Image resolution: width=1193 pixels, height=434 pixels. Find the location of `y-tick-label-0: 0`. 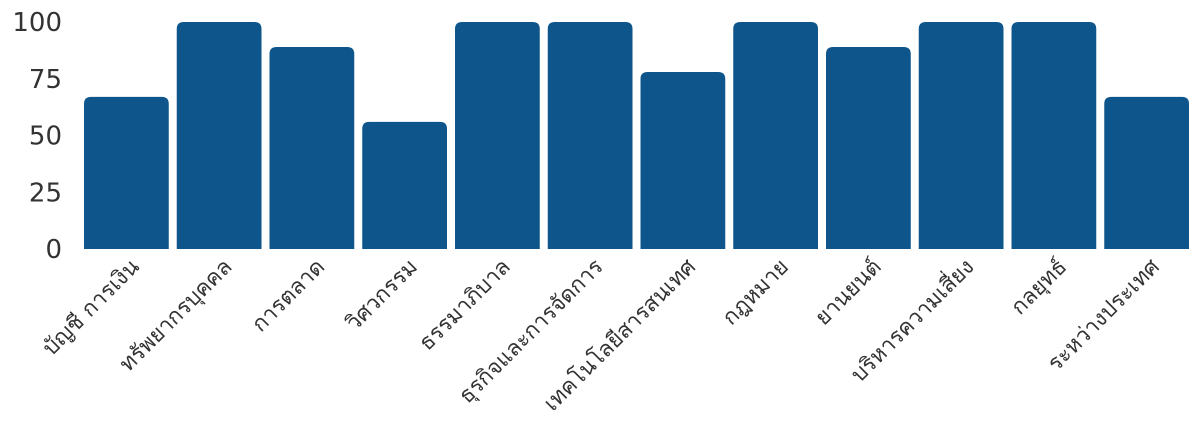

y-tick-label-0: 0 is located at coordinates (53, 250).